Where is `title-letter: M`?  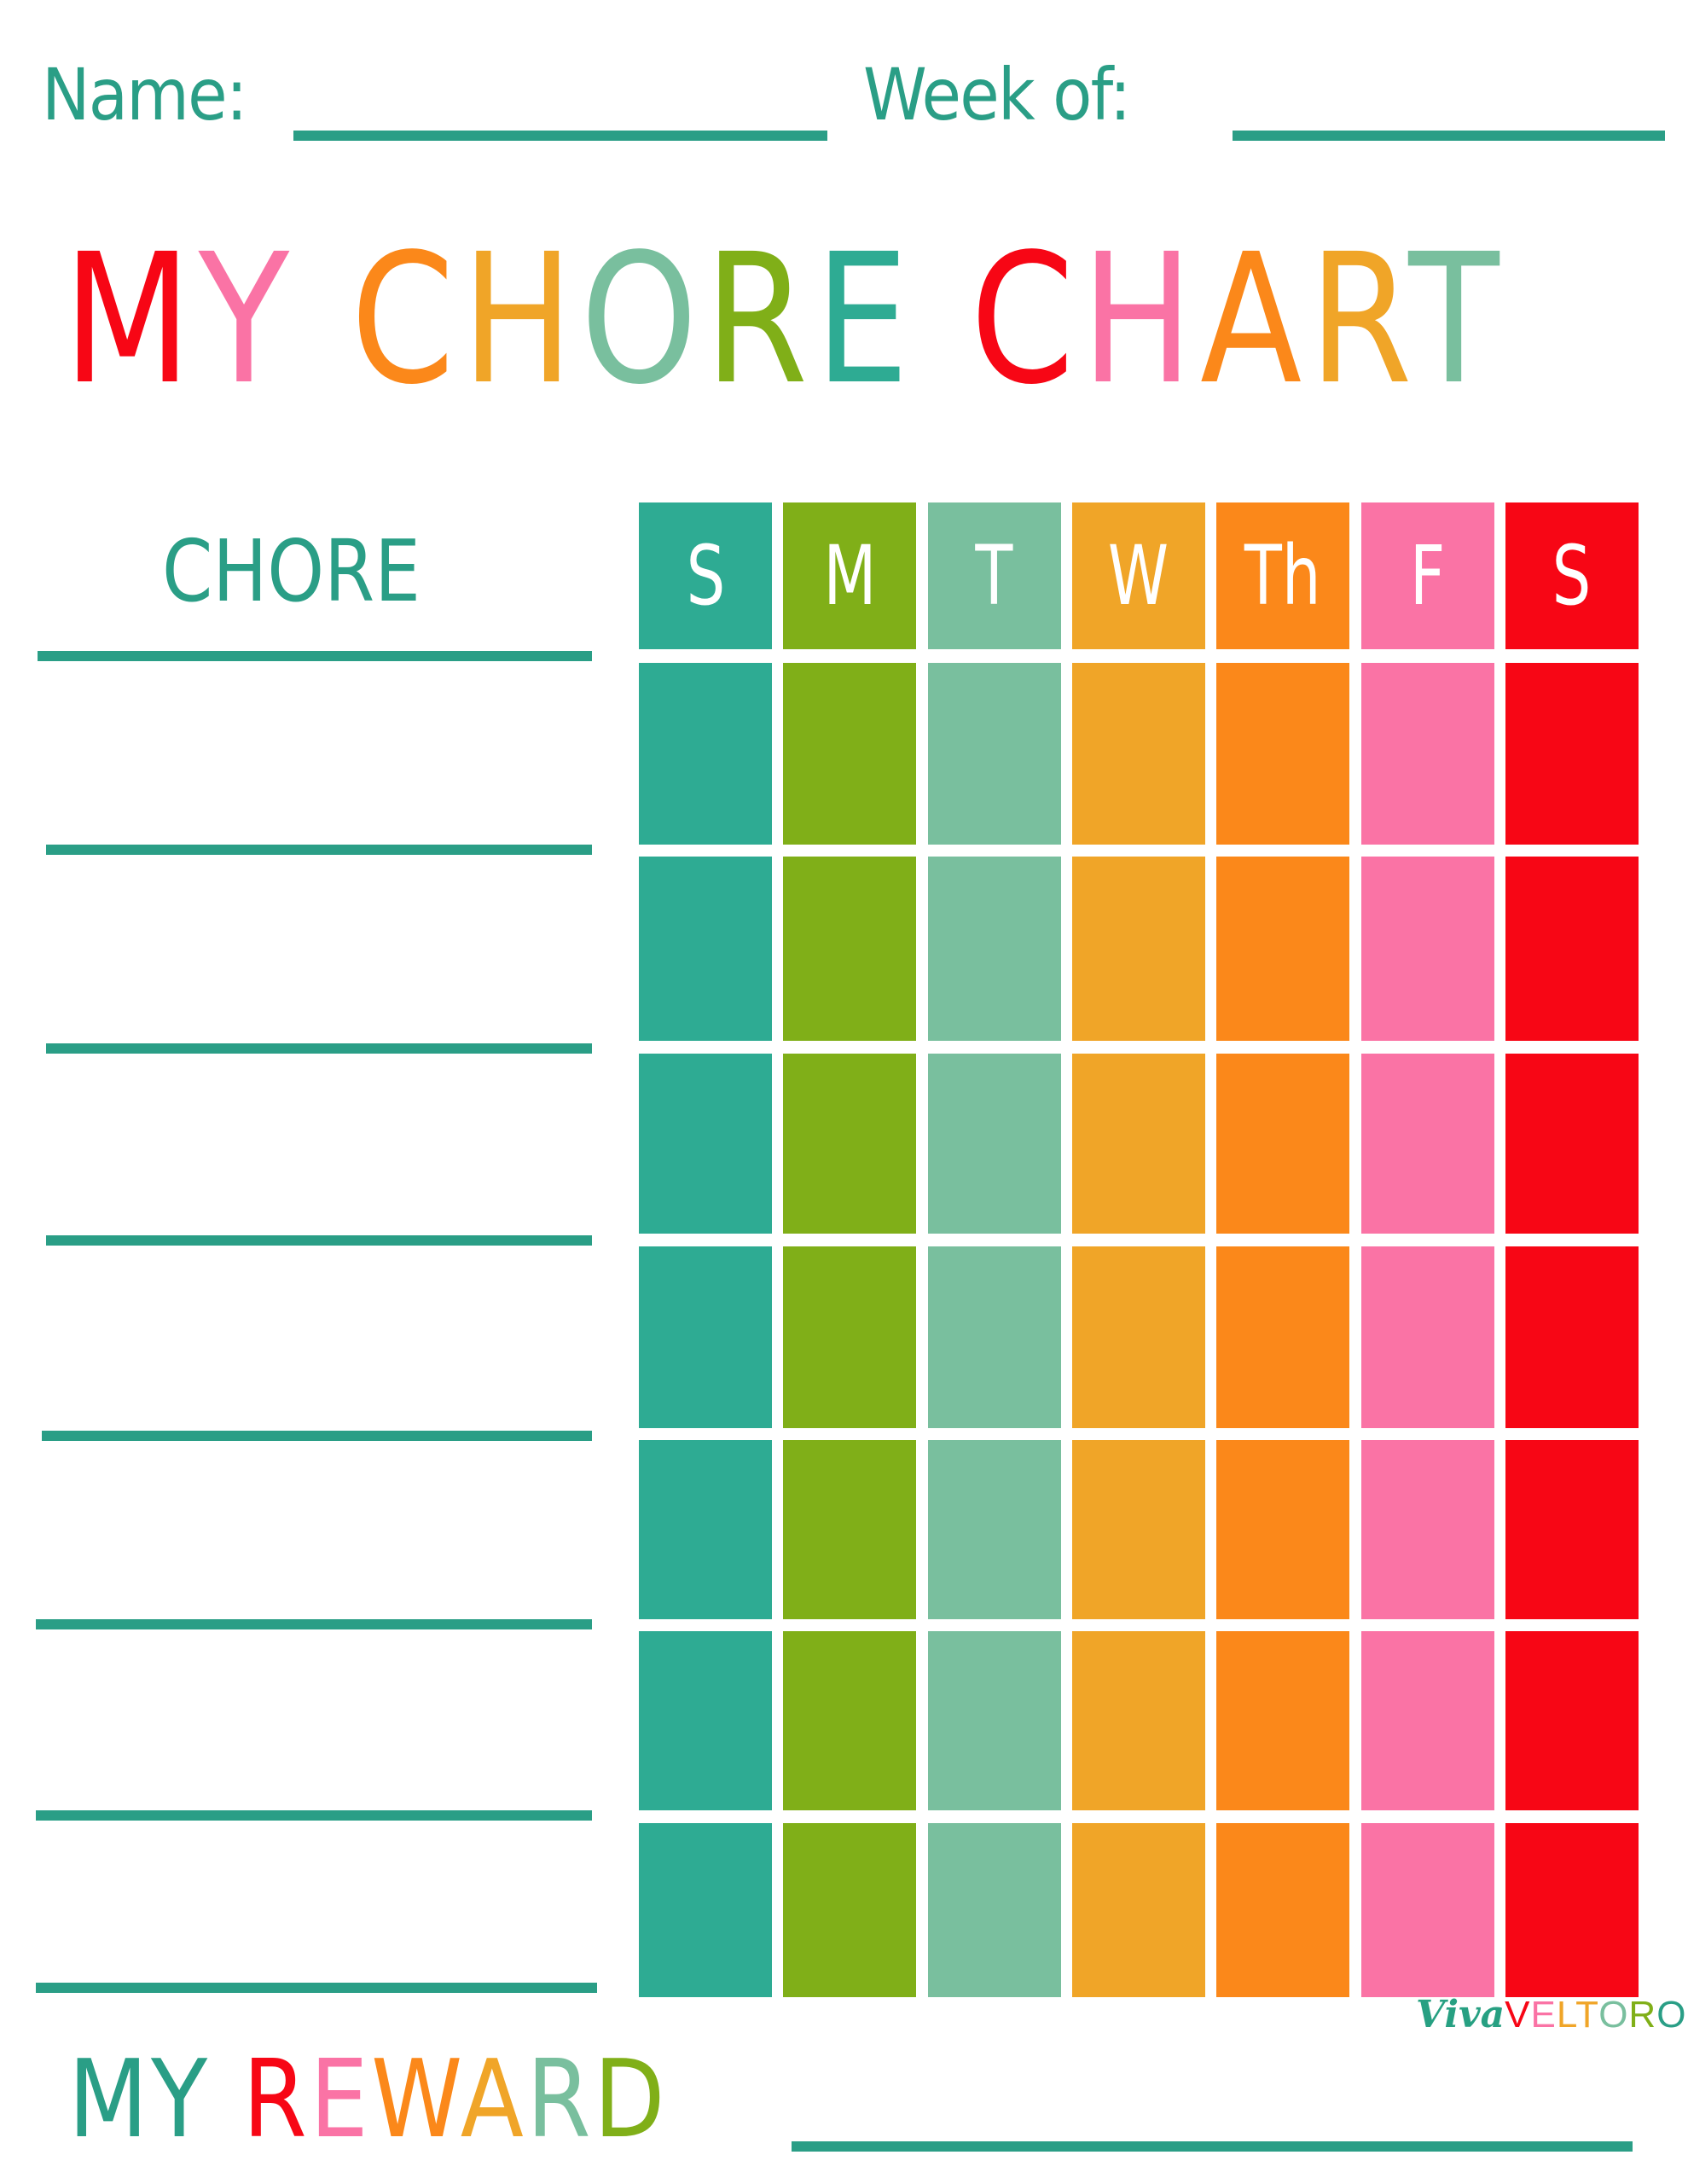 title-letter: M is located at coordinates (131, 320).